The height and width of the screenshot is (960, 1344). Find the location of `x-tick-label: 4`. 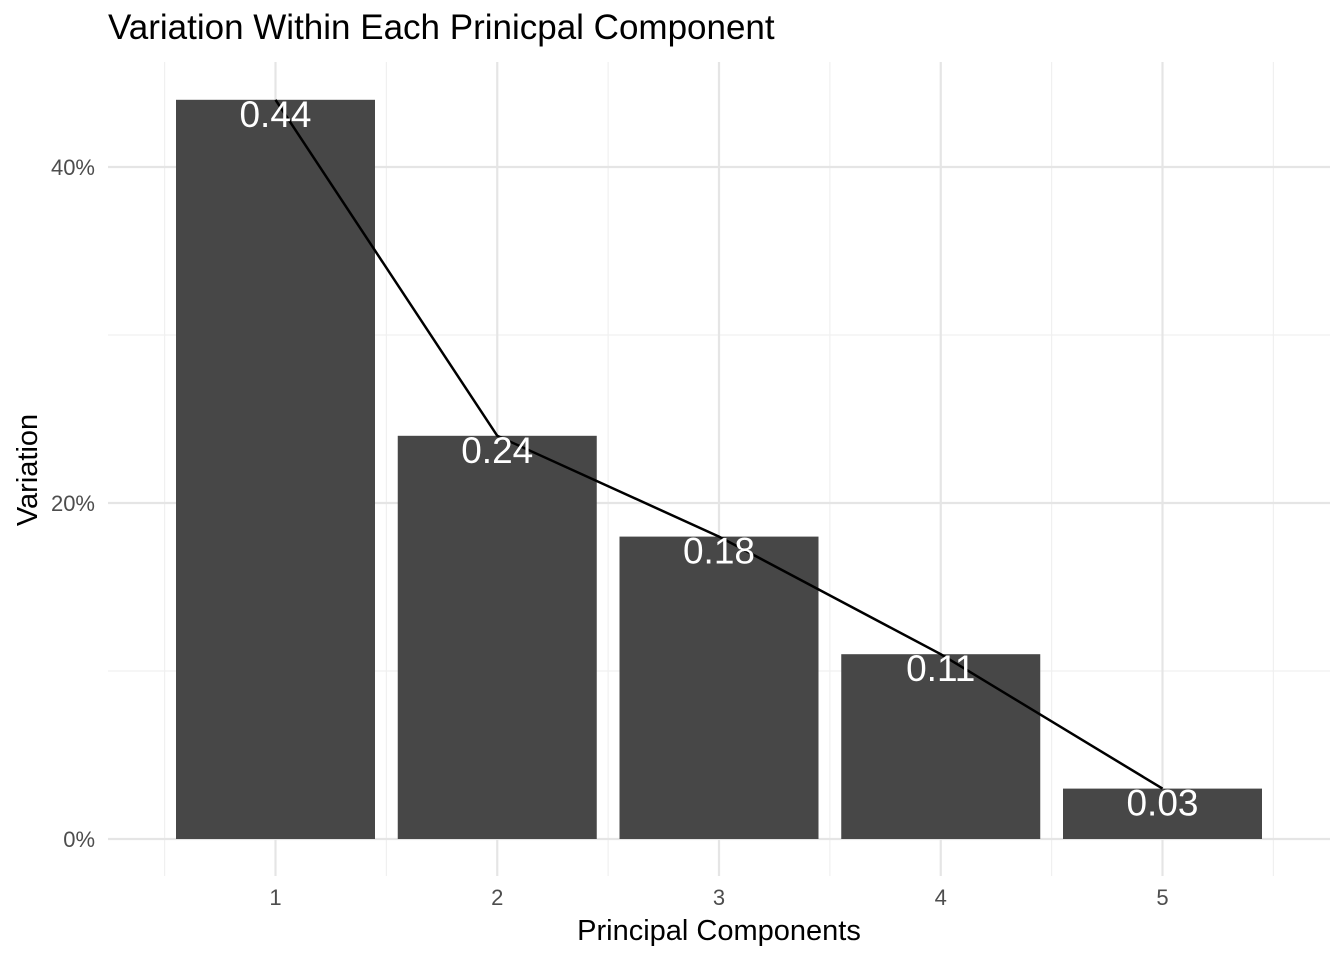

x-tick-label: 4 is located at coordinates (941, 897).